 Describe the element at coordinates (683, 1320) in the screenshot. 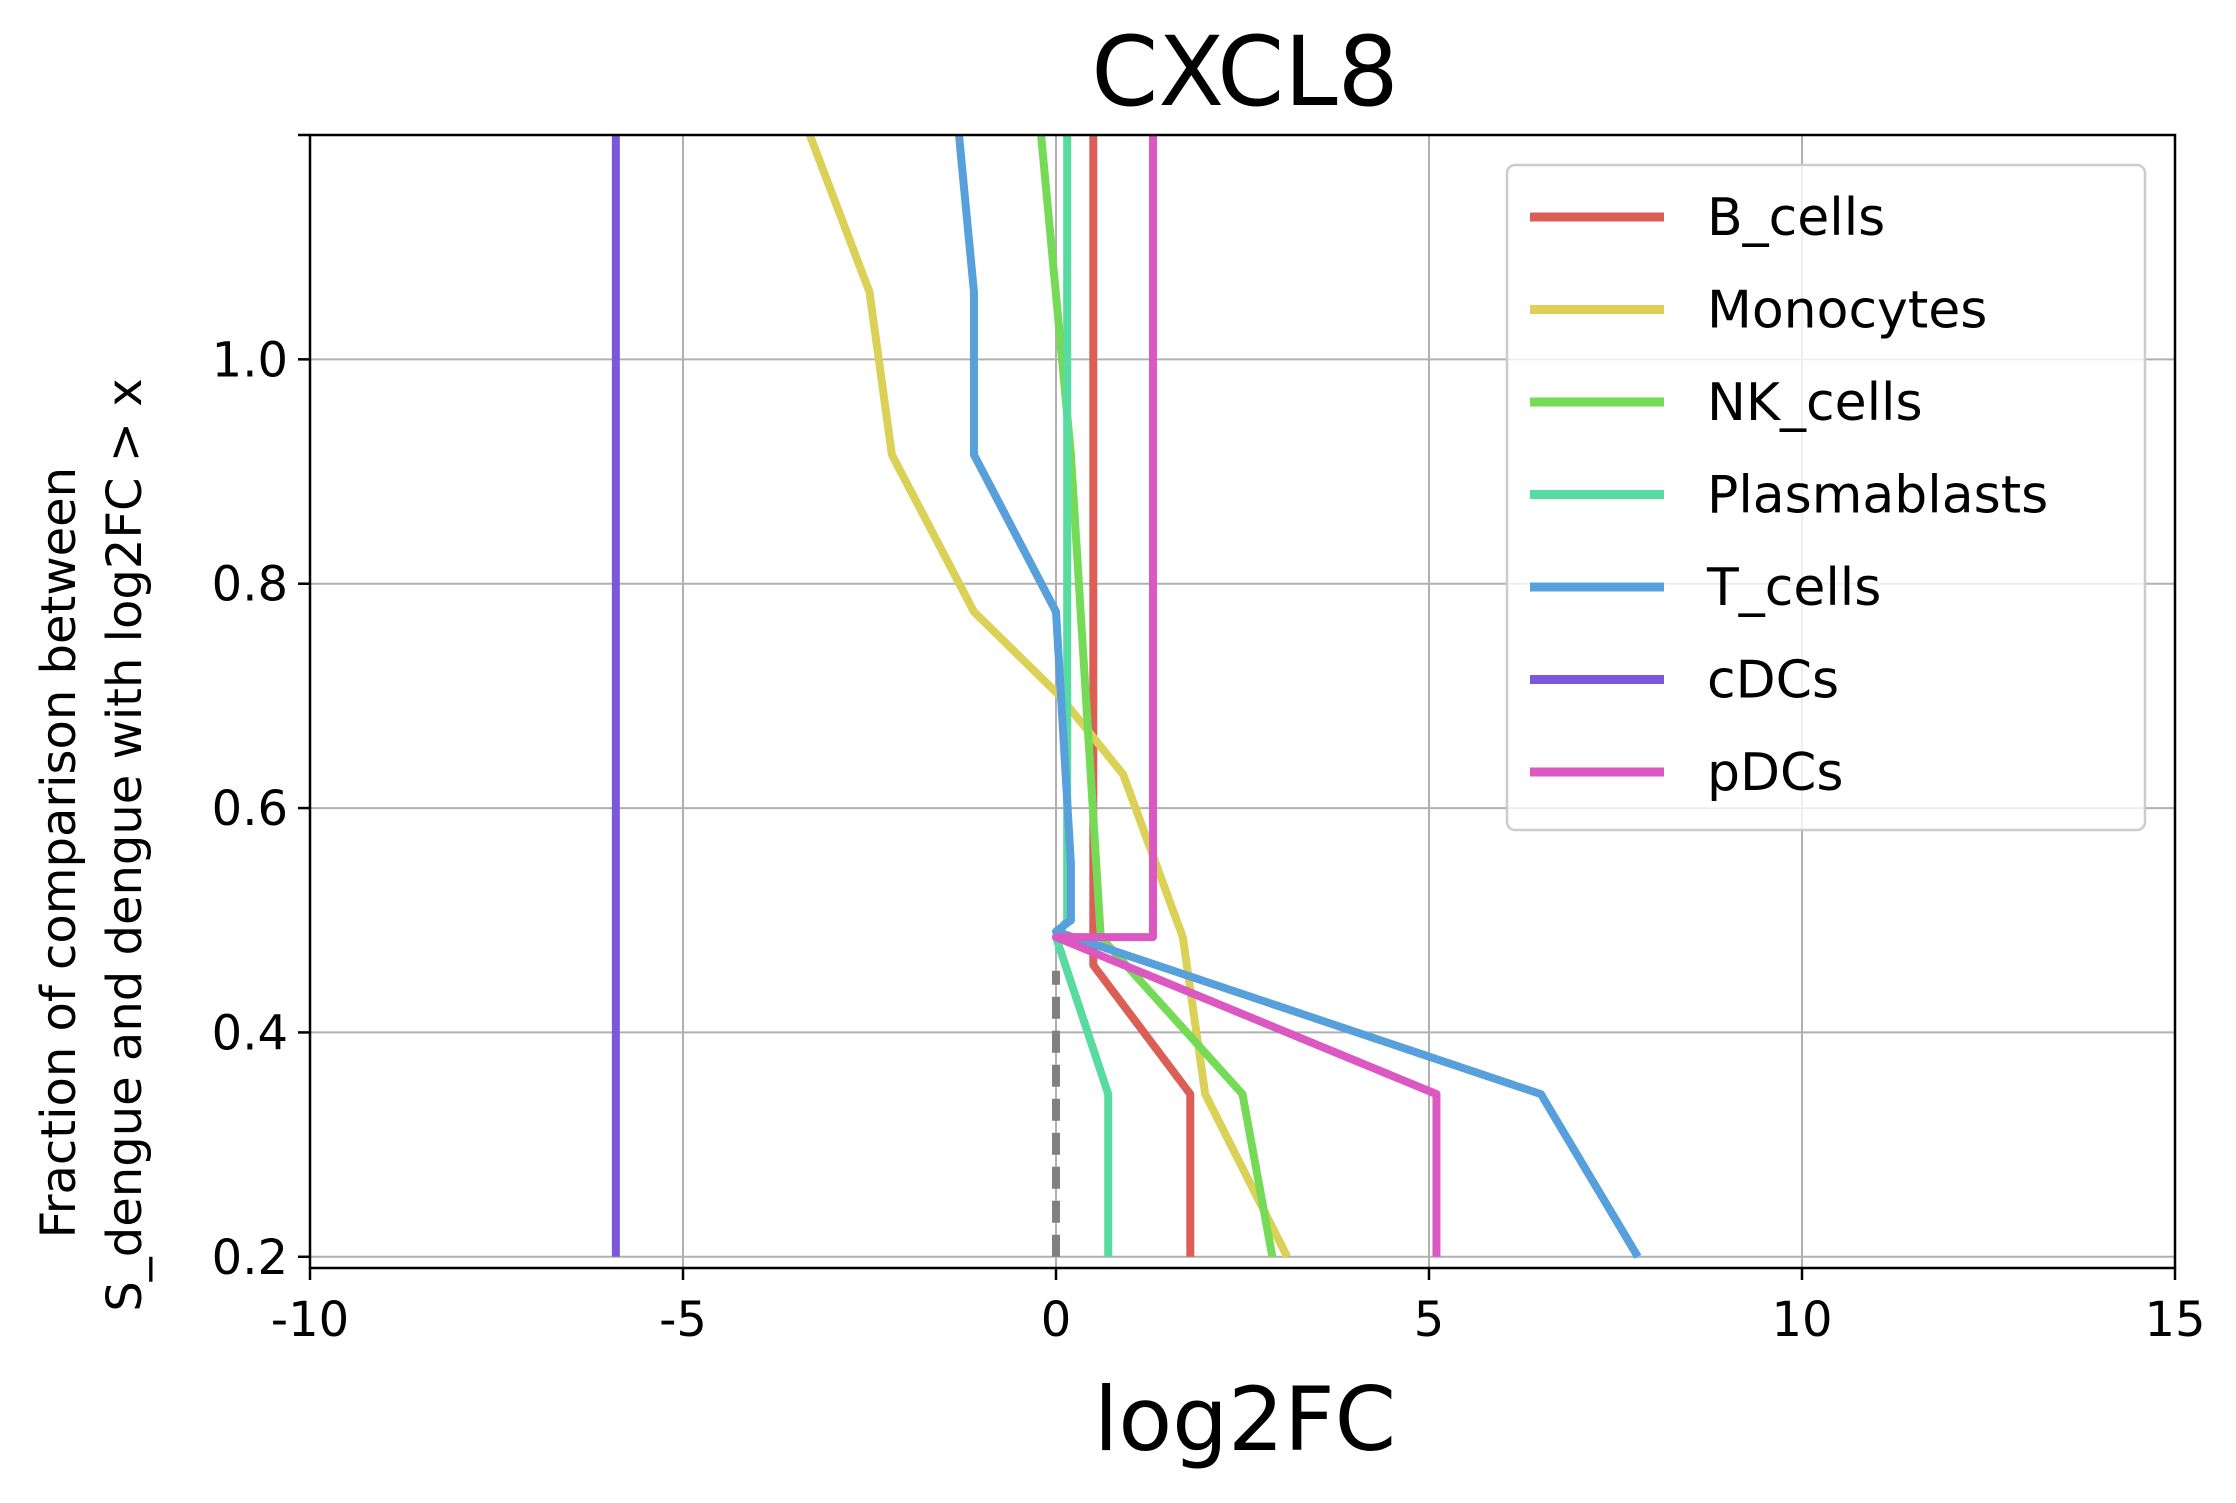

I see `x-tick-label: -5` at that location.